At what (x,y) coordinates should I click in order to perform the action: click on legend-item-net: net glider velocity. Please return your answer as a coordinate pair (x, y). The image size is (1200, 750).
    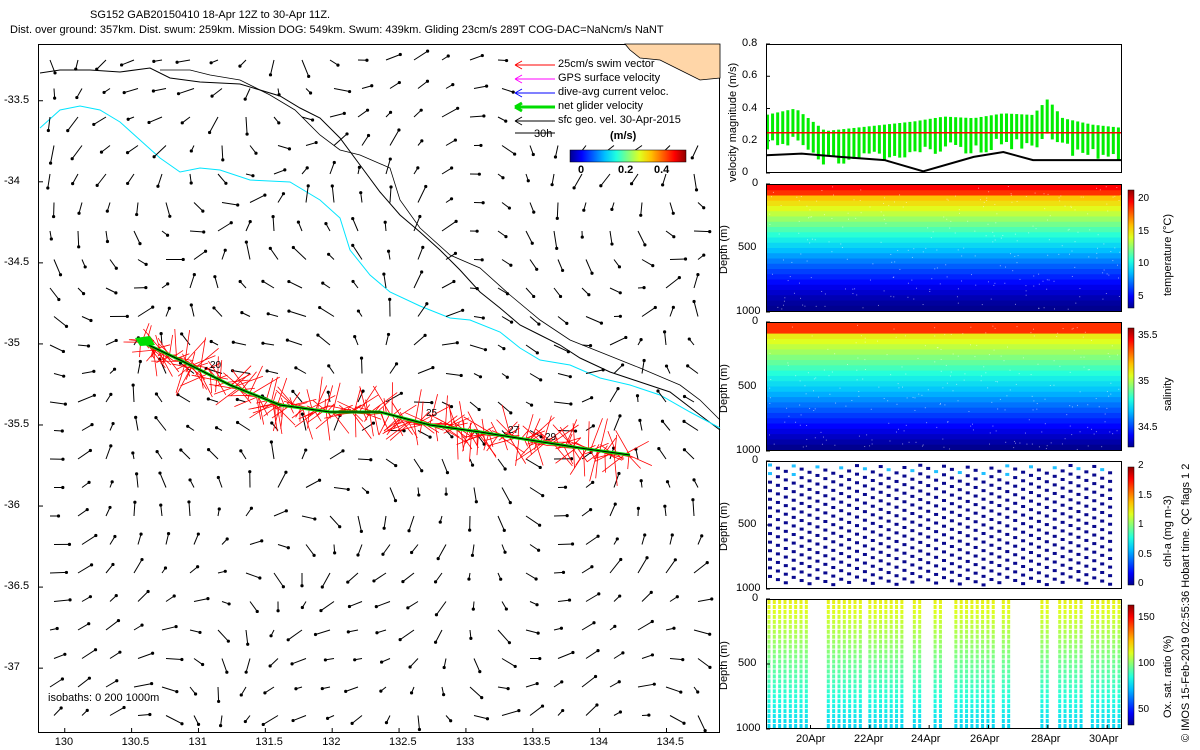
    Looking at the image, I should click on (600, 106).